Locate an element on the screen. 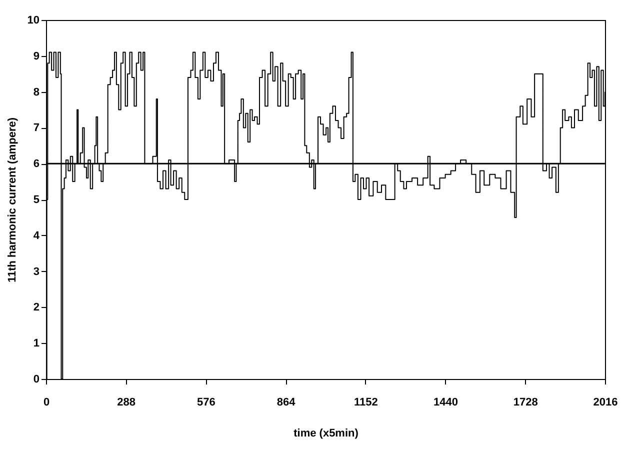 This screenshot has height=454, width=630. x-tick-label: 1440 is located at coordinates (446, 402).